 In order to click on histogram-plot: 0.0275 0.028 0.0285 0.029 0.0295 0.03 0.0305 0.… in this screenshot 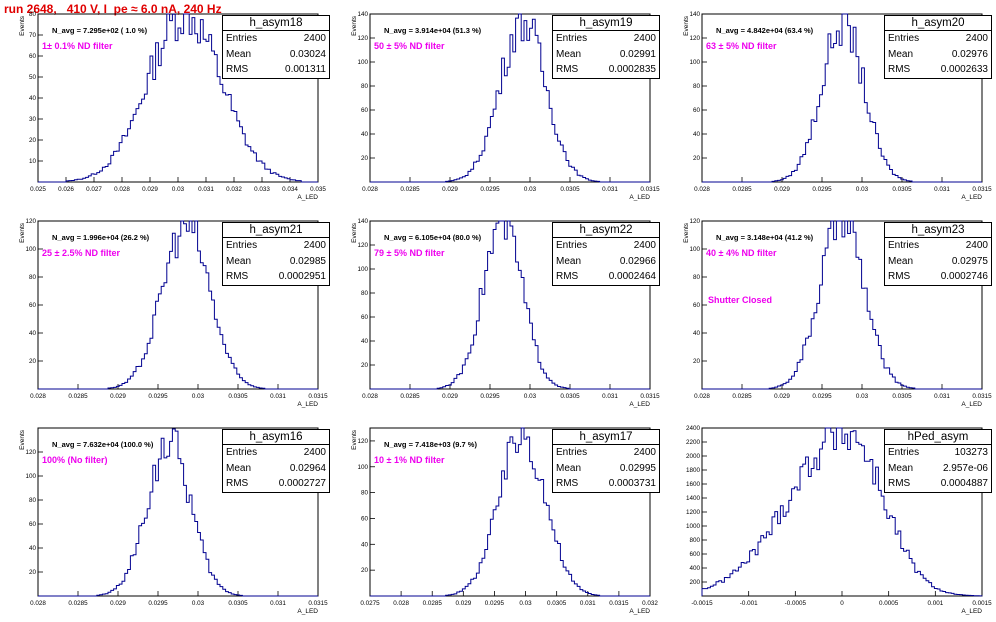, I will do `click(504, 521)`.